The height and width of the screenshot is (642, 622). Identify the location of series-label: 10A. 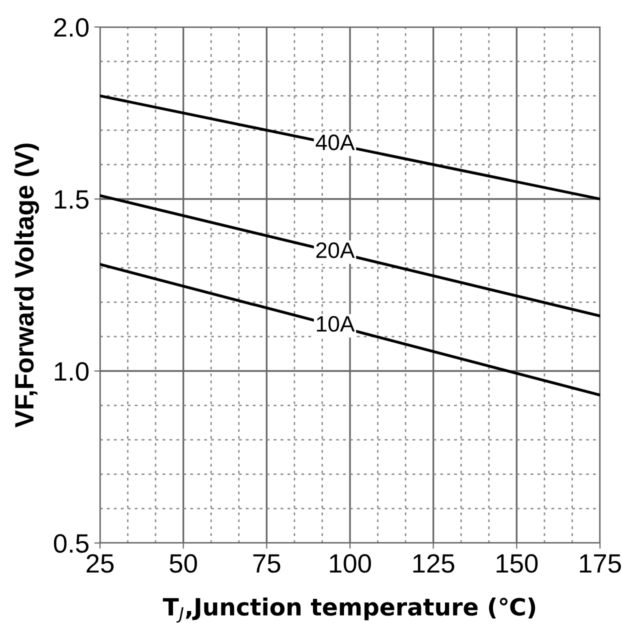
(335, 324).